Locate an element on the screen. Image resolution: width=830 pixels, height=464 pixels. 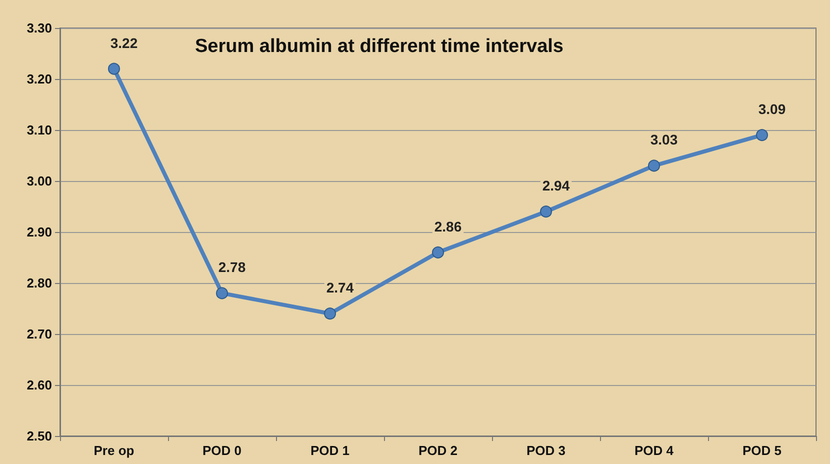
y-tick-label: 2.50 is located at coordinates (39, 436).